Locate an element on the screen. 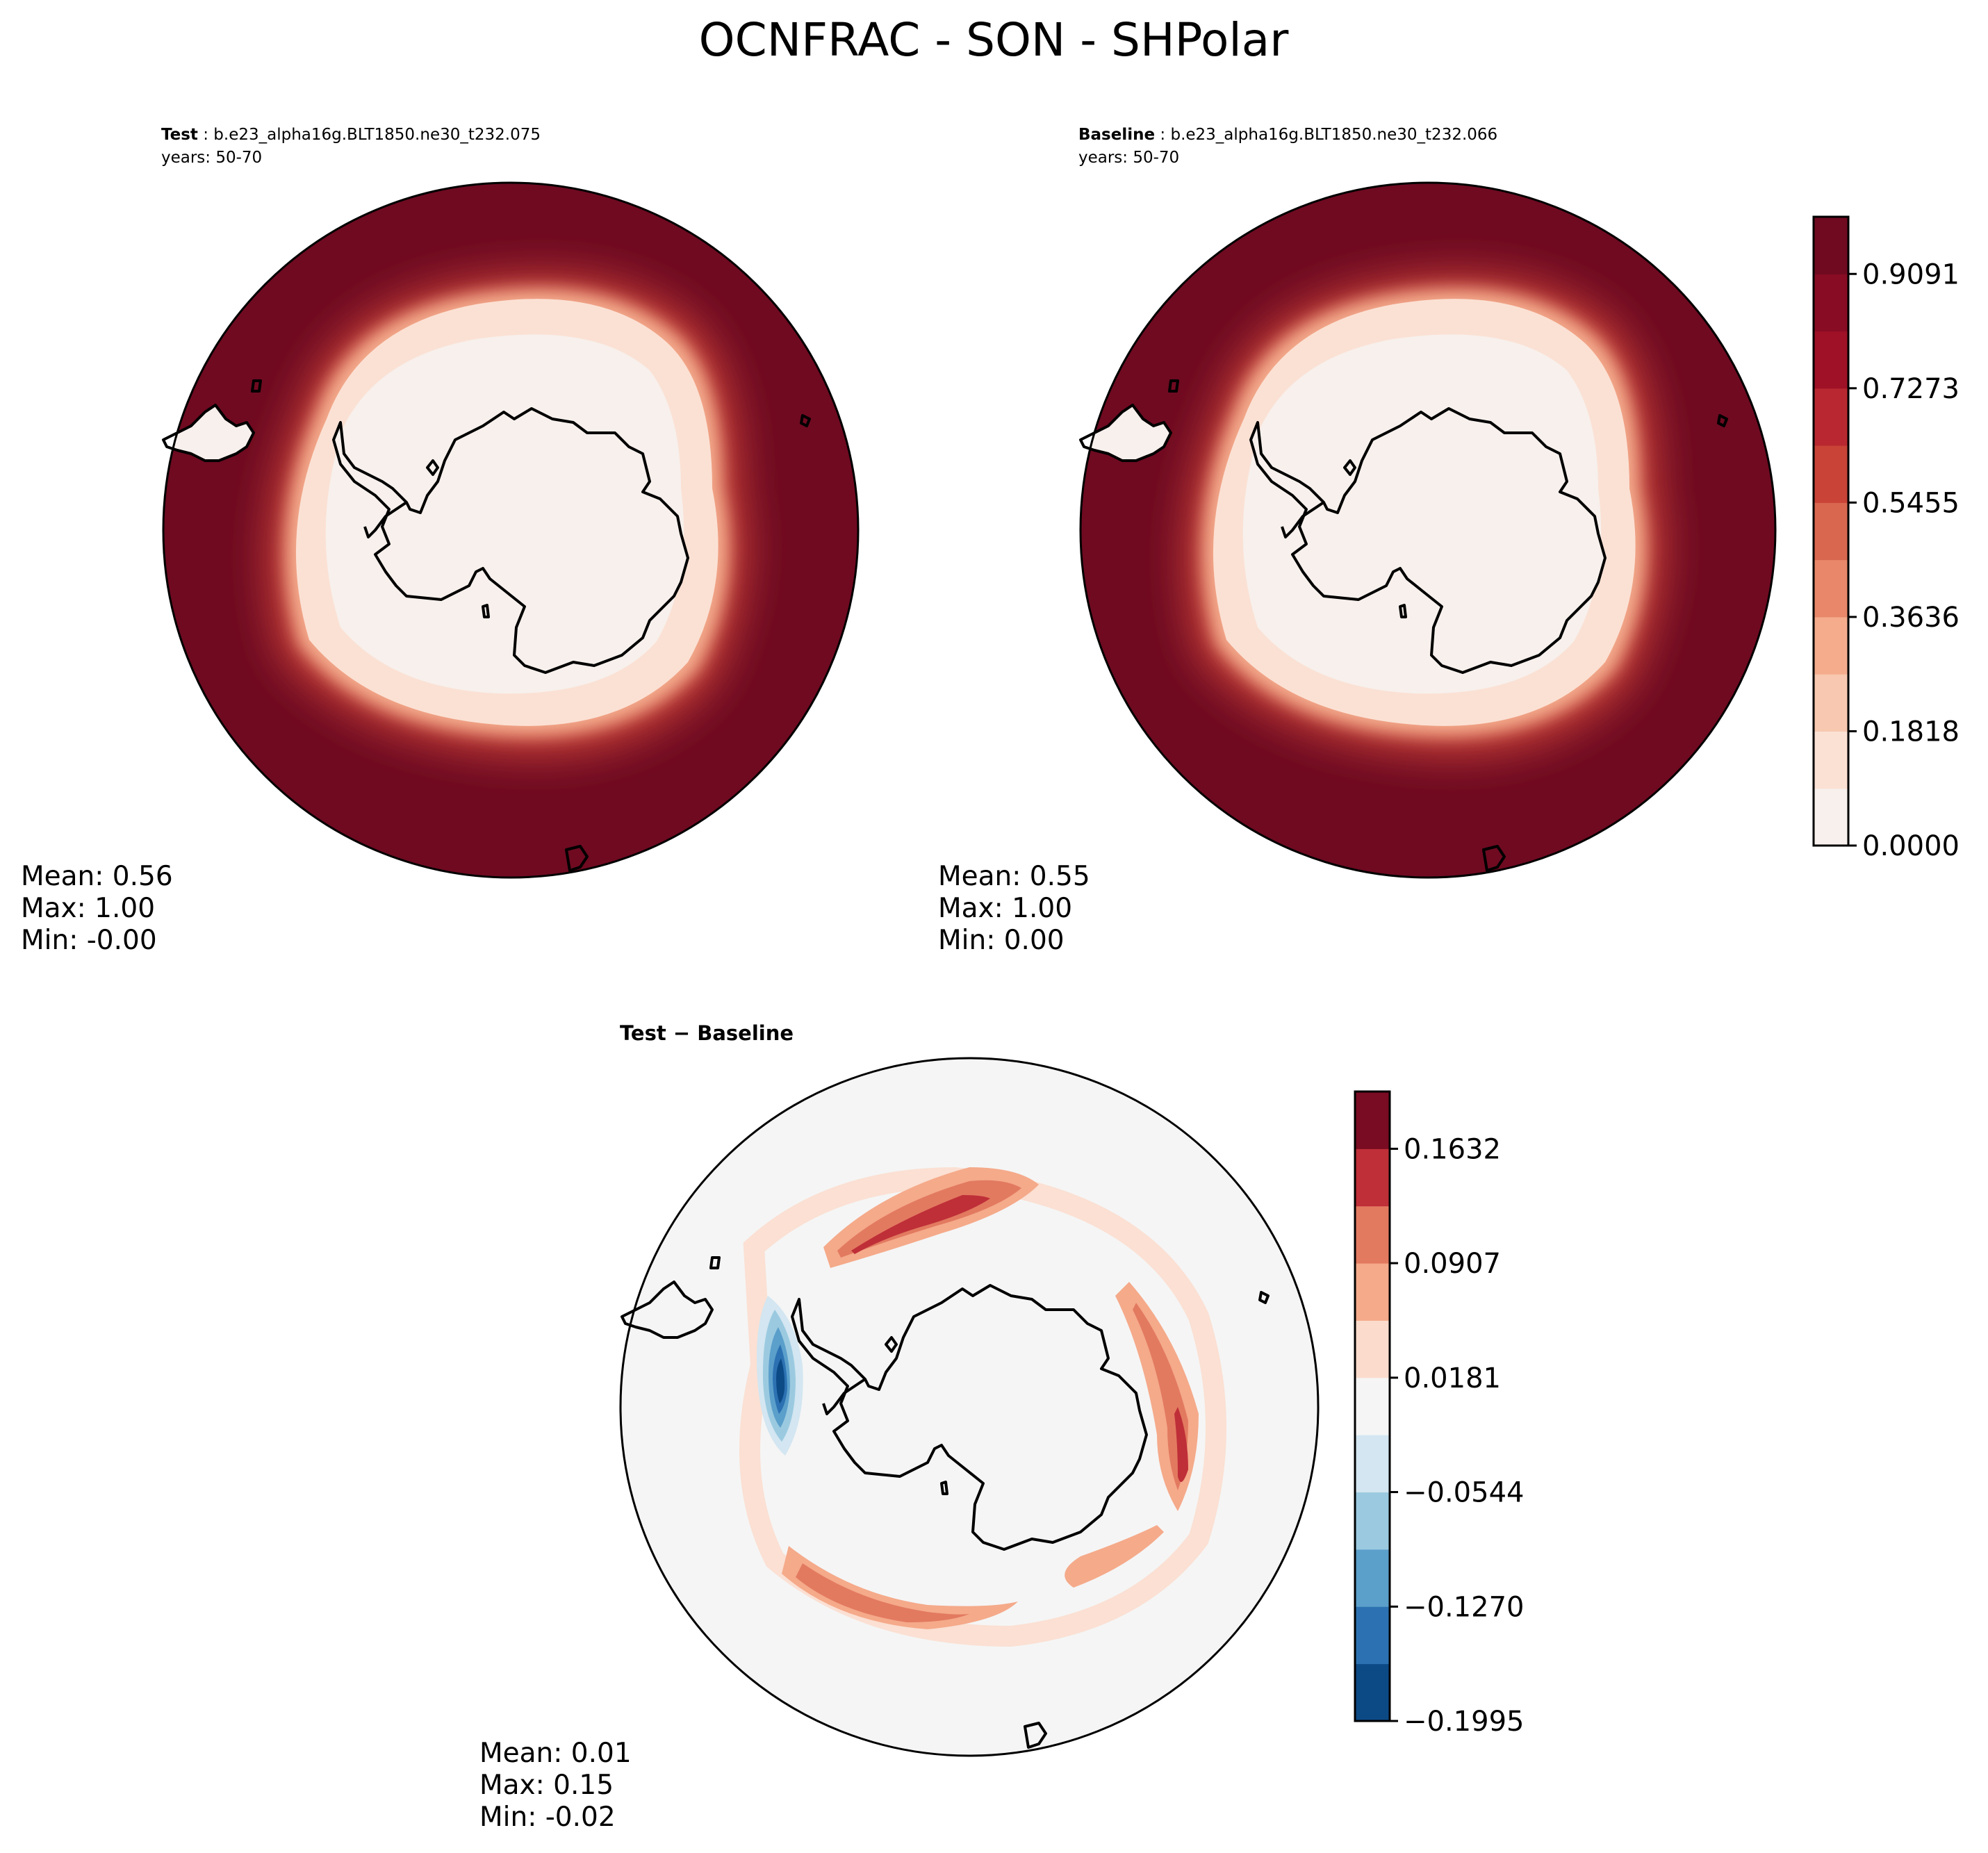 The height and width of the screenshot is (1853, 1988). baseline-label-case: : b.e23_alpha16g.BLT1850.ne30_t232.066 is located at coordinates (1326, 135).